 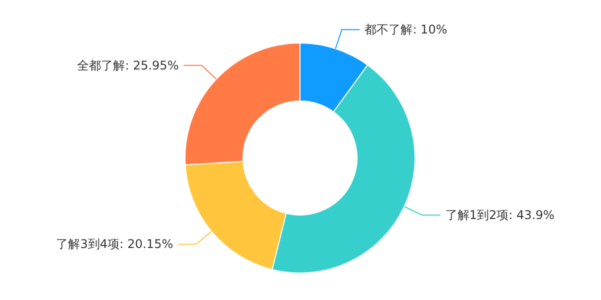 What do you see at coordinates (115, 244) in the screenshot?
I see `slice-label: 了解3到4项: 20.15%` at bounding box center [115, 244].